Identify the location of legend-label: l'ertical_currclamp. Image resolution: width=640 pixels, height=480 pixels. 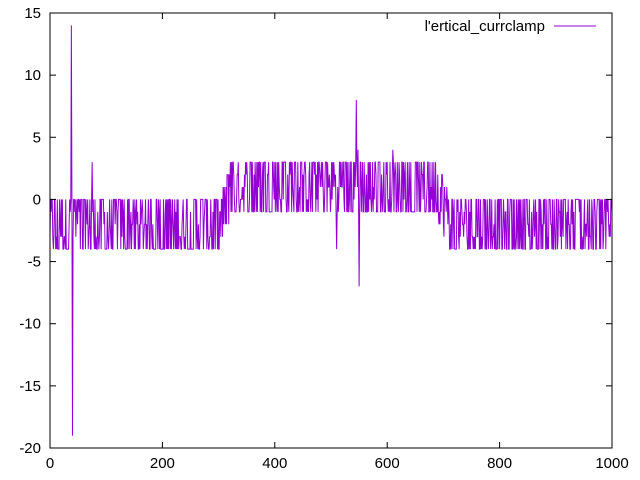
(485, 26).